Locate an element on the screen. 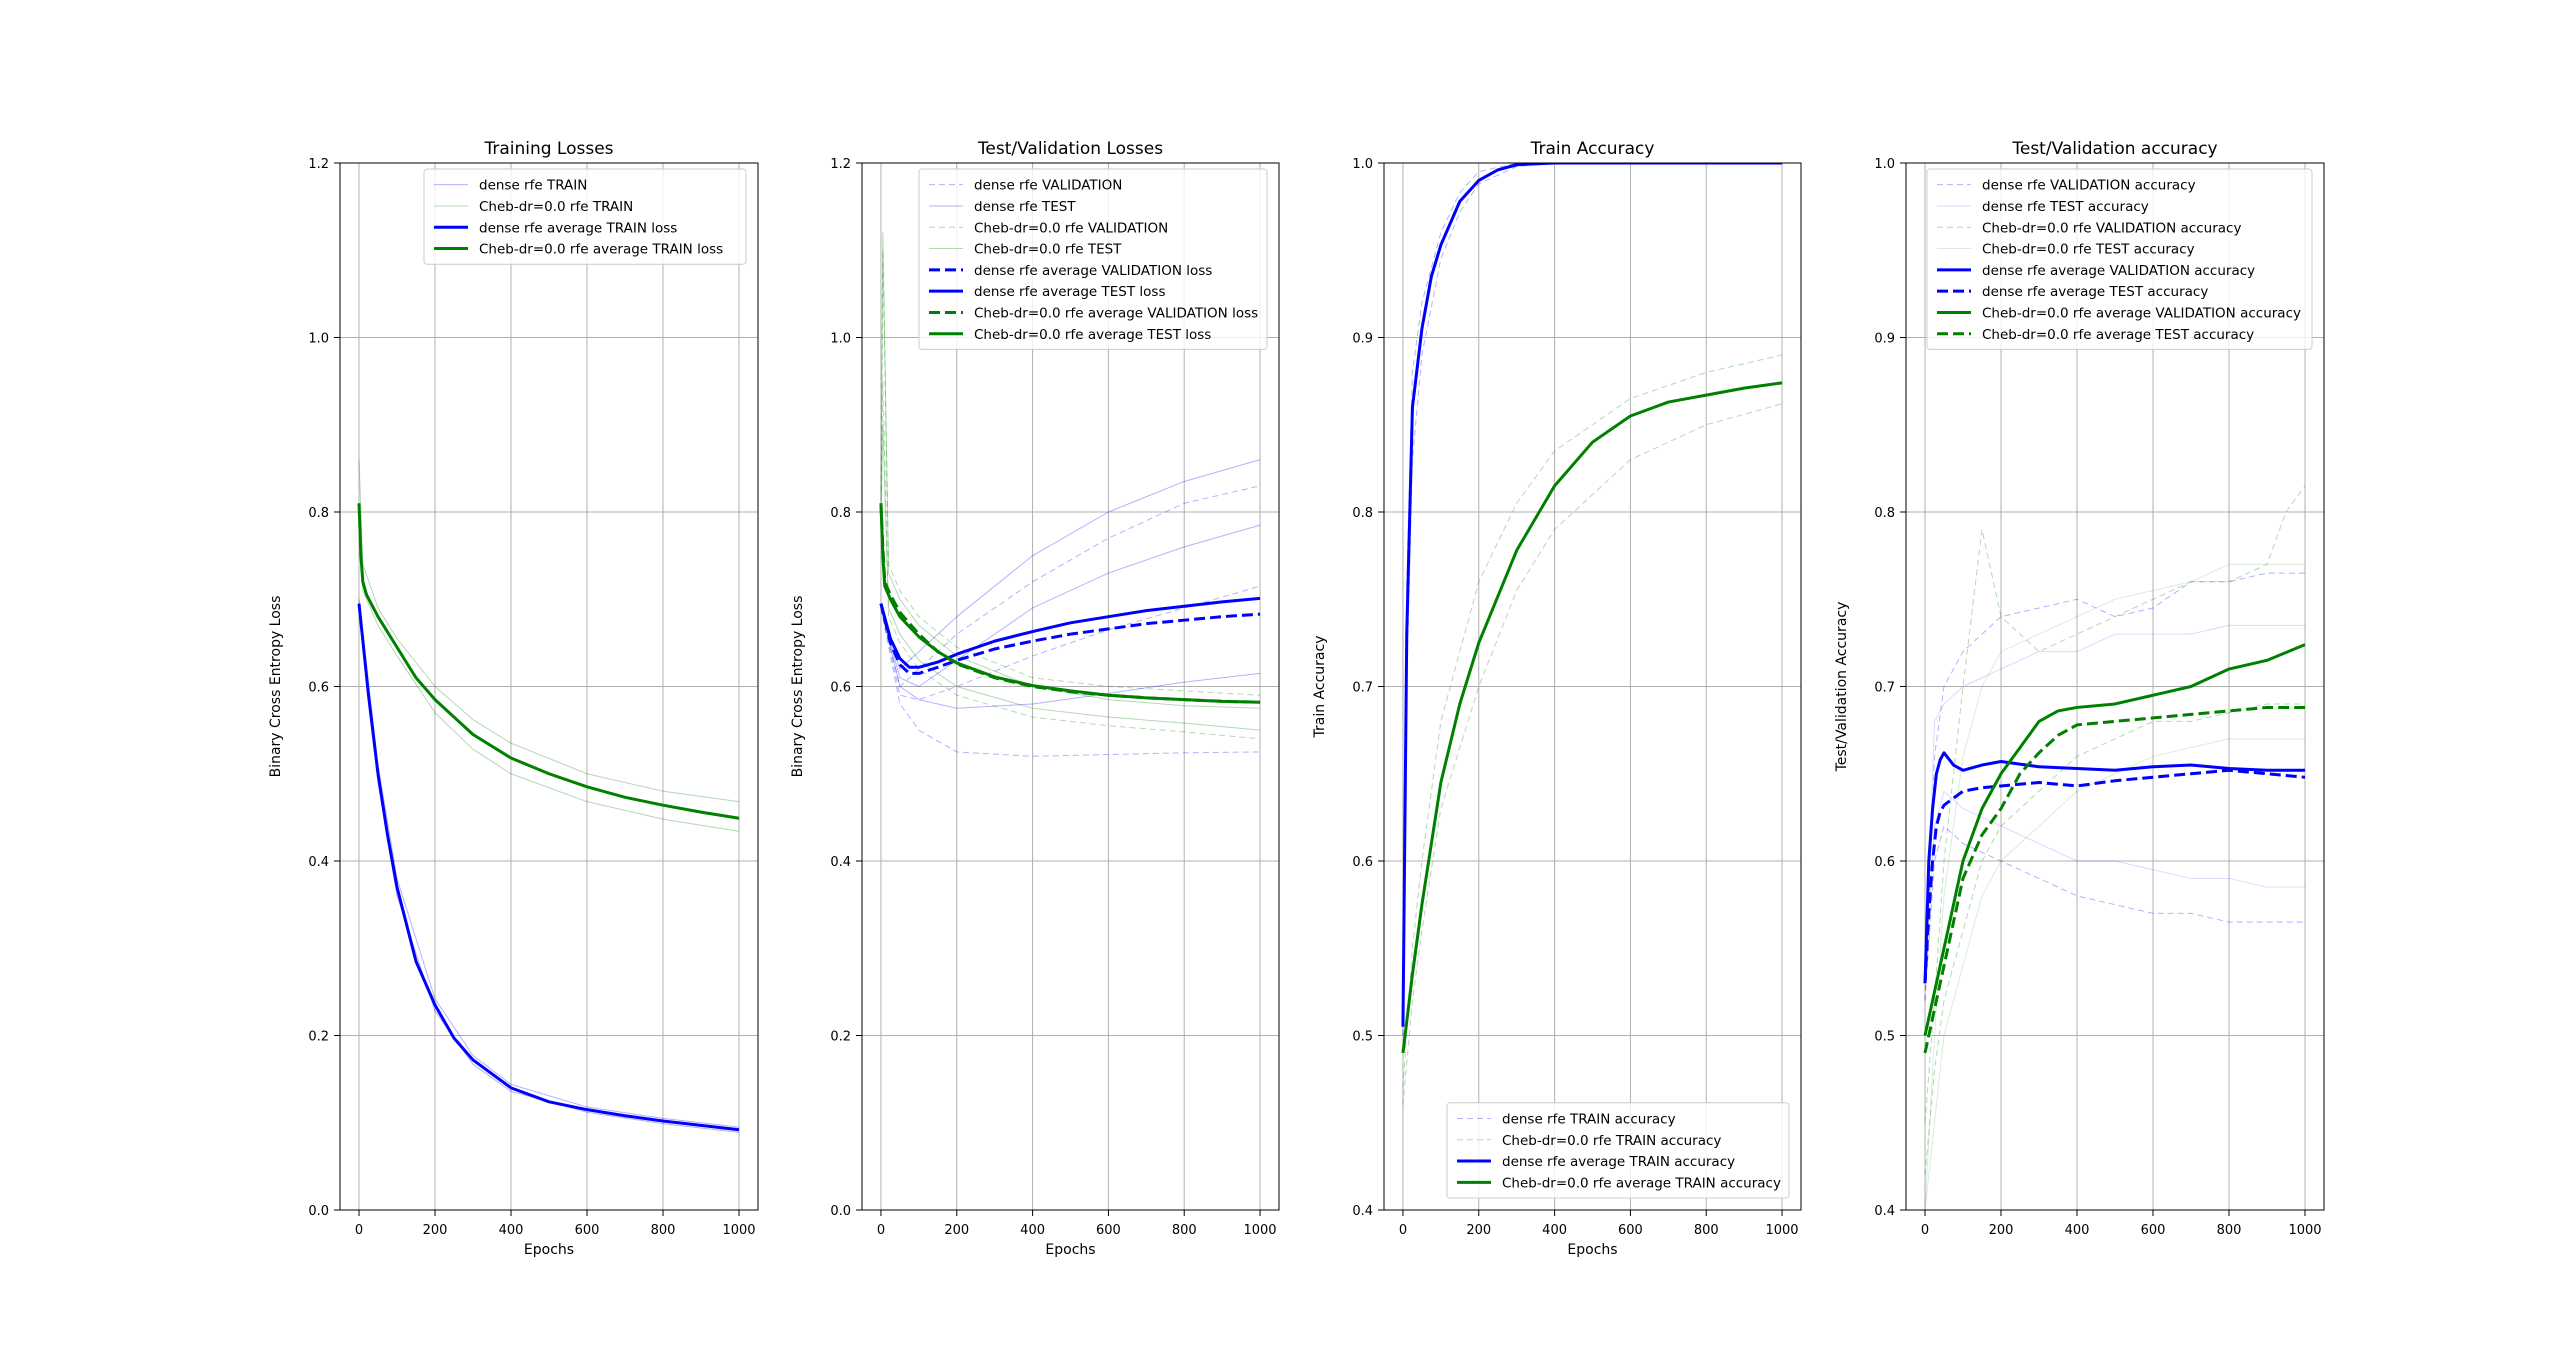  legend-label: Cheb-dr=0.0 rfe average TRAIN loss is located at coordinates (601, 250).